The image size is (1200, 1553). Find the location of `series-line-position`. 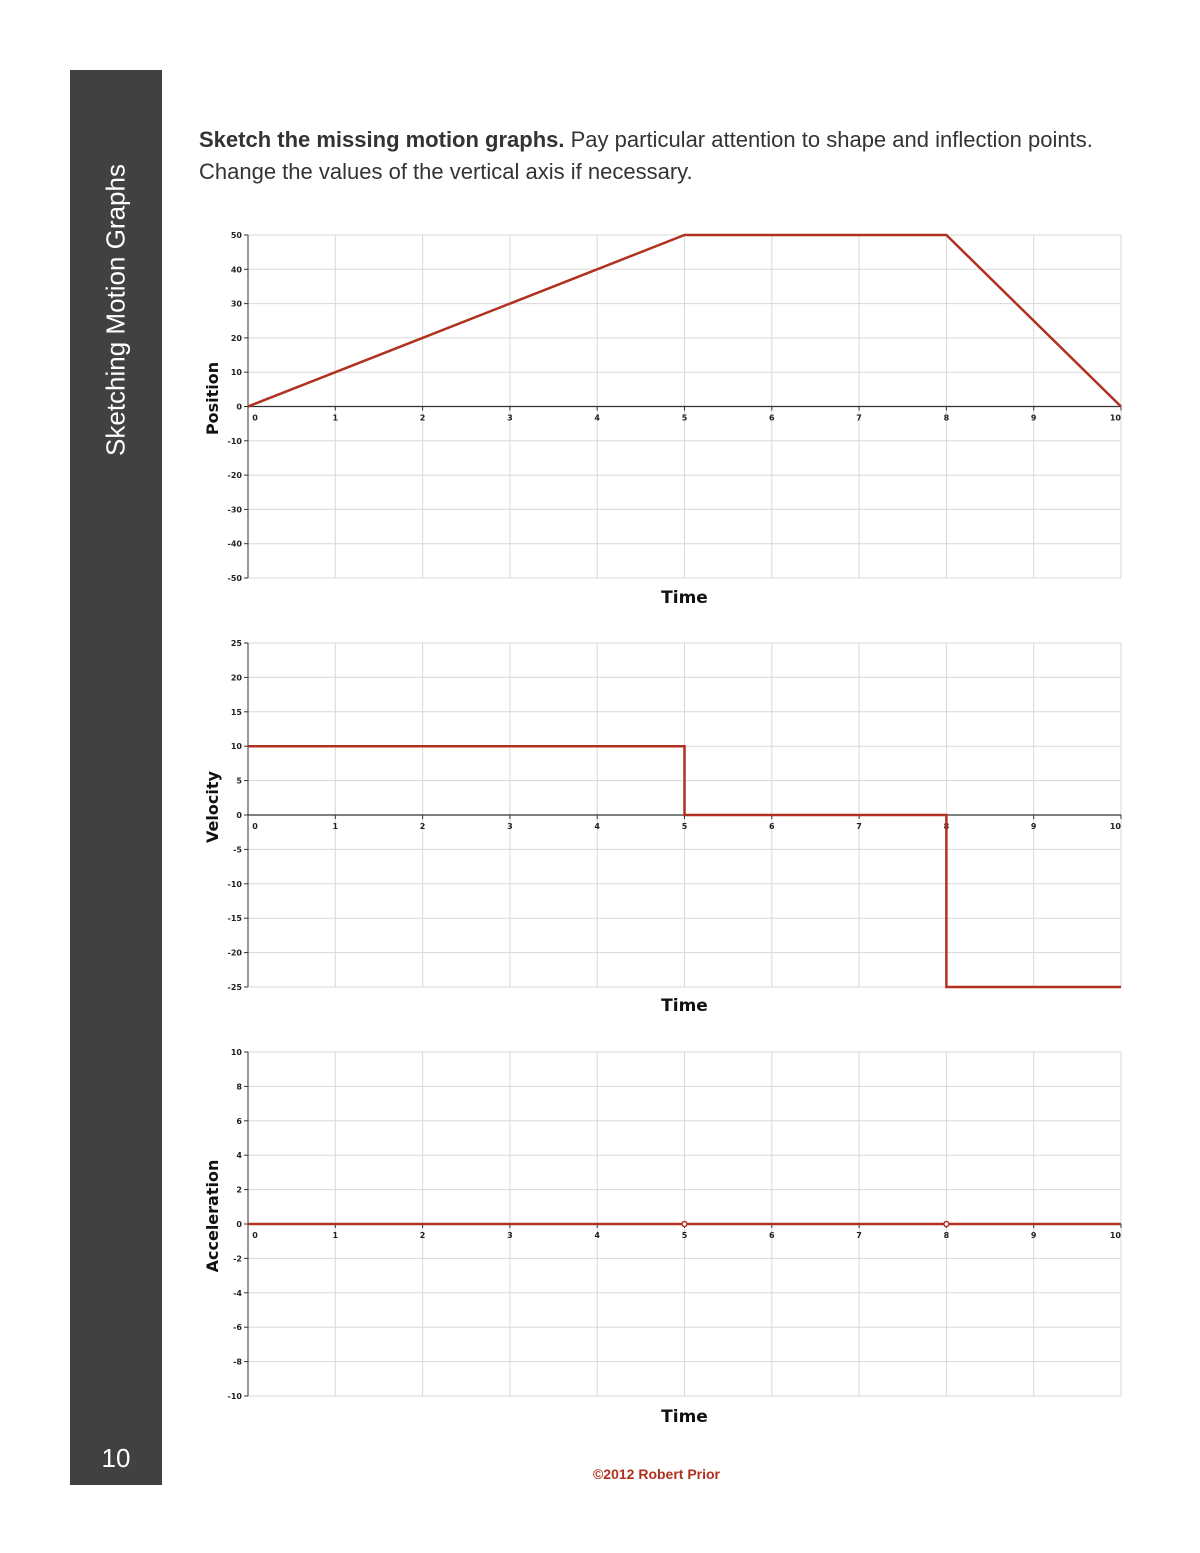

series-line-position is located at coordinates (684, 320).